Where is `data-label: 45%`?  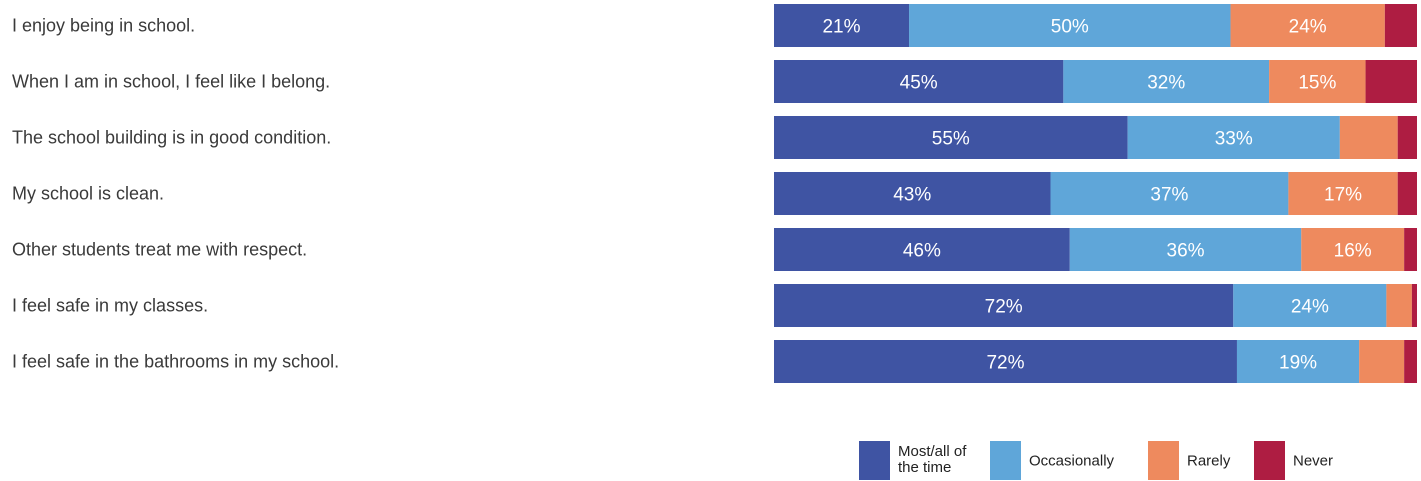
data-label: 45% is located at coordinates (919, 83).